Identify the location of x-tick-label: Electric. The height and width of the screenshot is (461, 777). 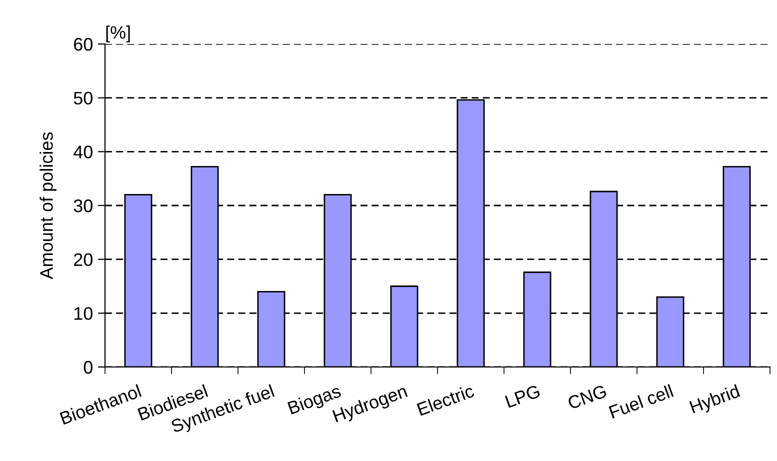
(445, 400).